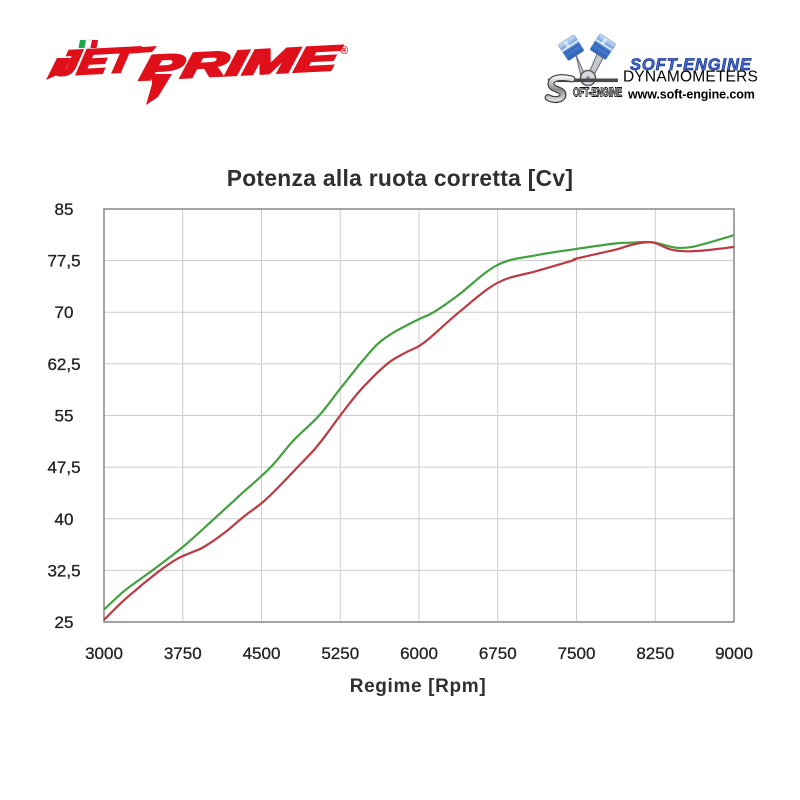  Describe the element at coordinates (262, 653) in the screenshot. I see `svg-text: 4500` at that location.